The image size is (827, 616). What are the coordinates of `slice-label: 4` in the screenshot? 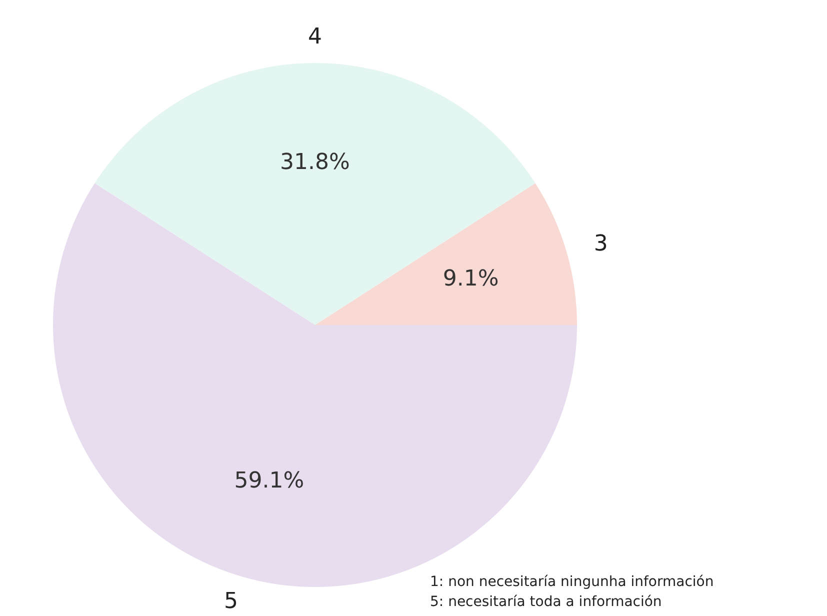 It's located at (315, 37).